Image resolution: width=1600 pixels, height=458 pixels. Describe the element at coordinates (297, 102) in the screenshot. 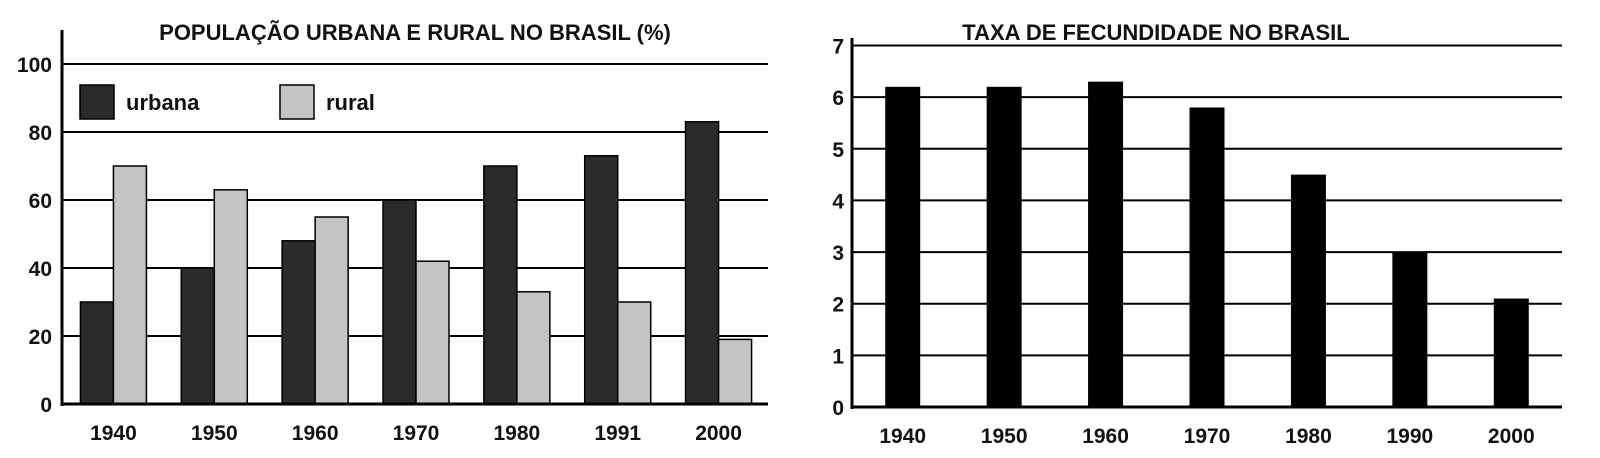

I see `legend-swatch-rural` at that location.